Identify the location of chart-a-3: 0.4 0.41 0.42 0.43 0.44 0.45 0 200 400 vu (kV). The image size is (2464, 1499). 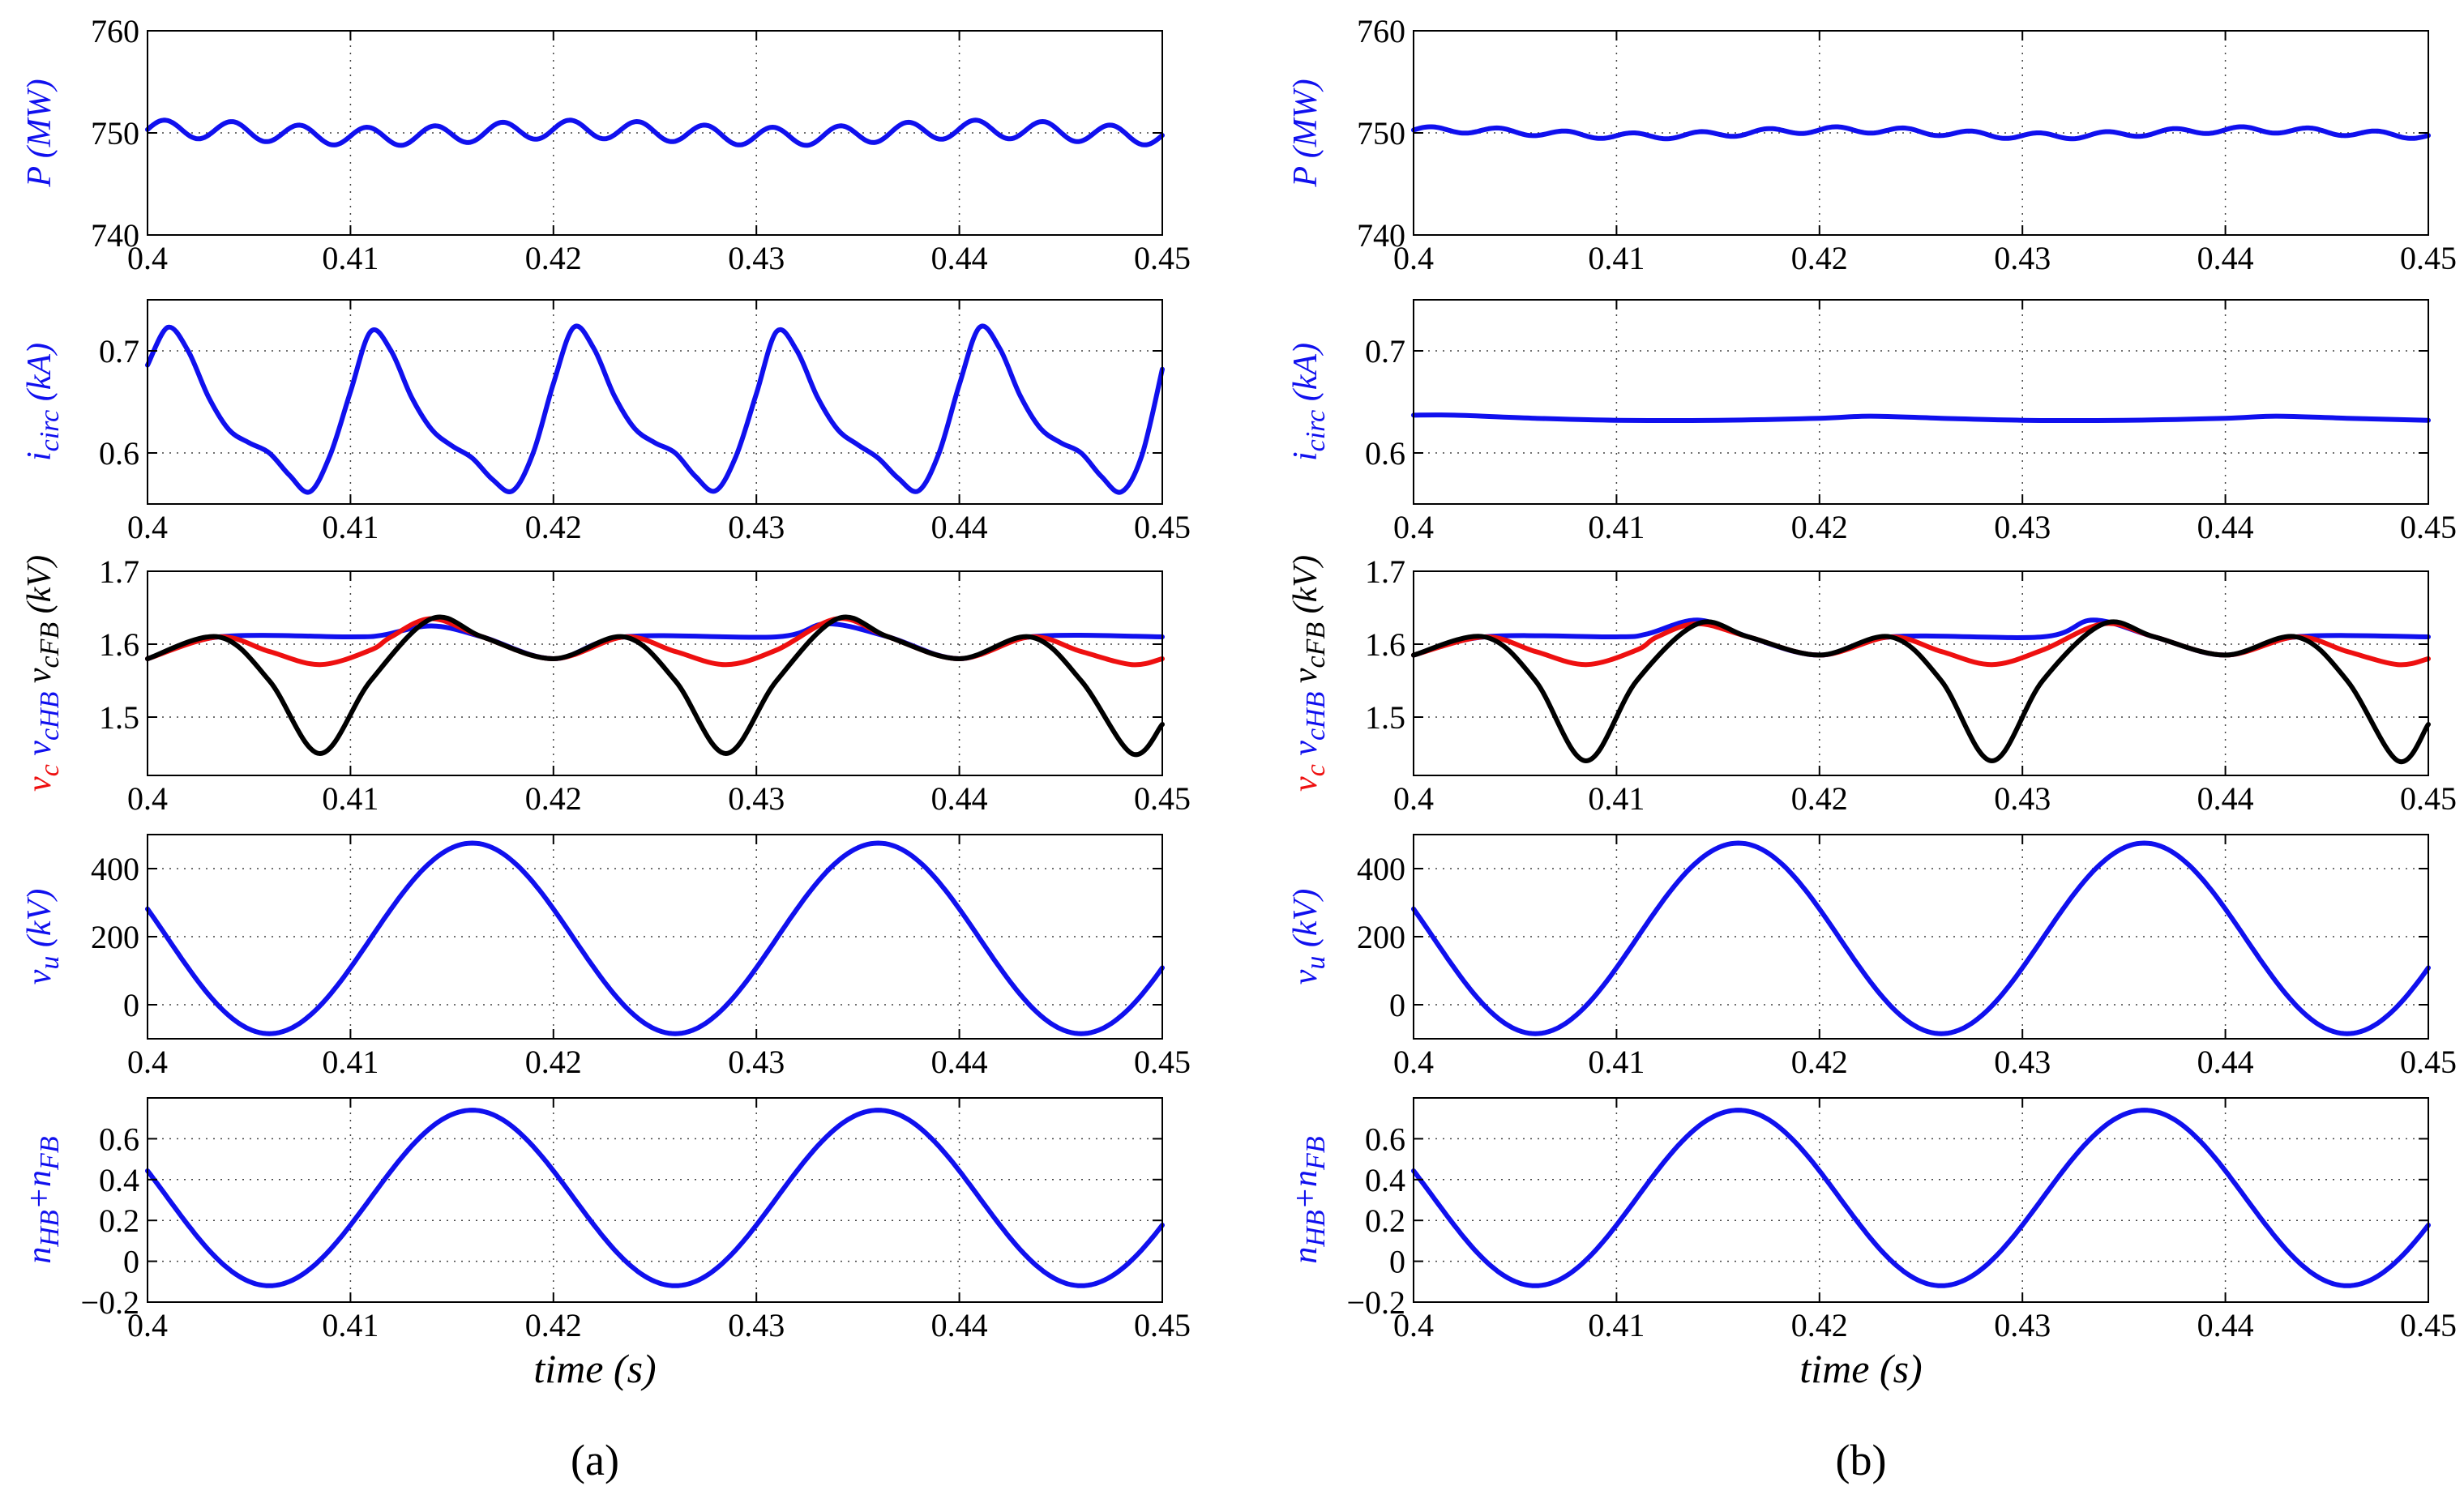
(606, 957).